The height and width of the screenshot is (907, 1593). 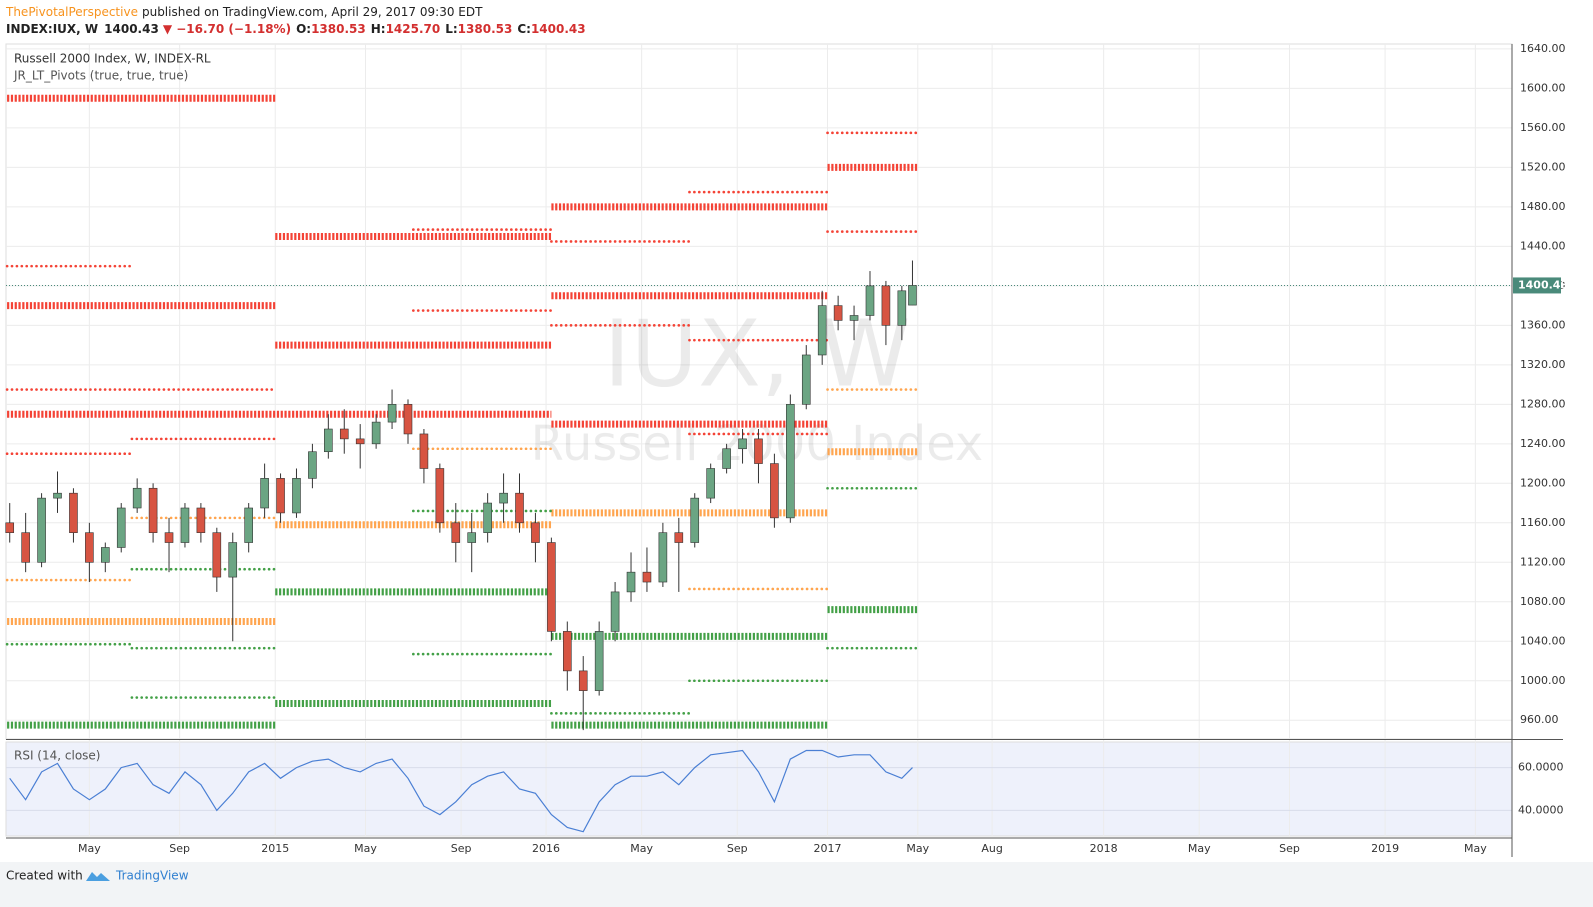 What do you see at coordinates (1543, 601) in the screenshot?
I see `y-tick-label: 1080.00` at bounding box center [1543, 601].